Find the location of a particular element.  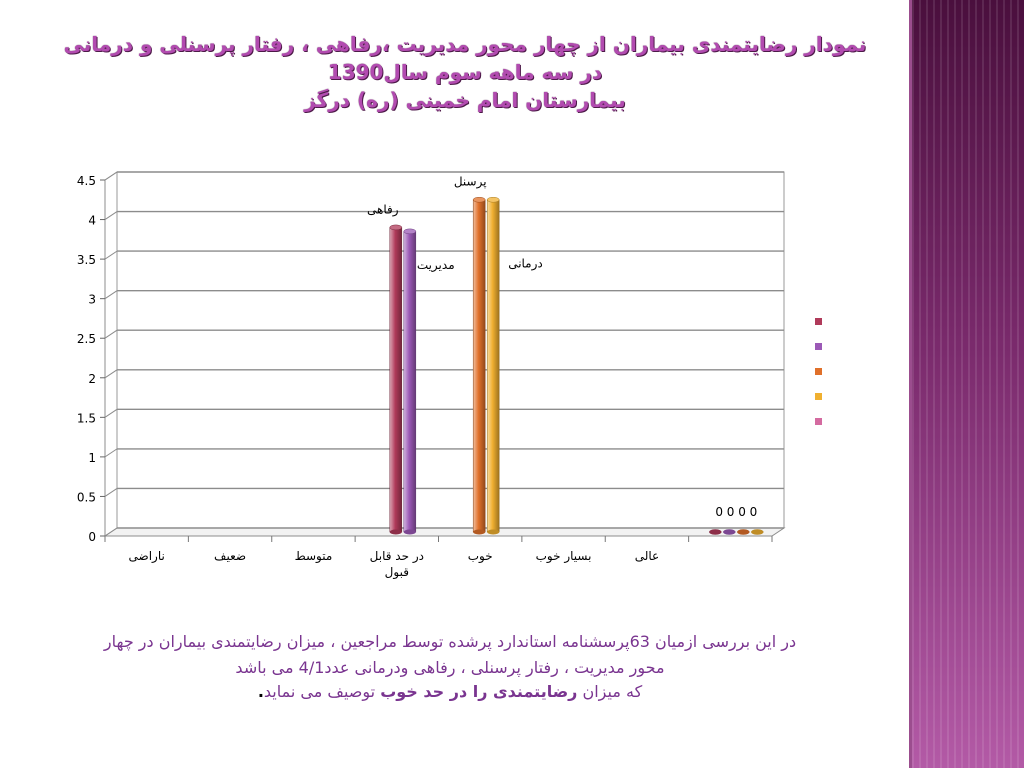

chart-legend is located at coordinates (818, 371).